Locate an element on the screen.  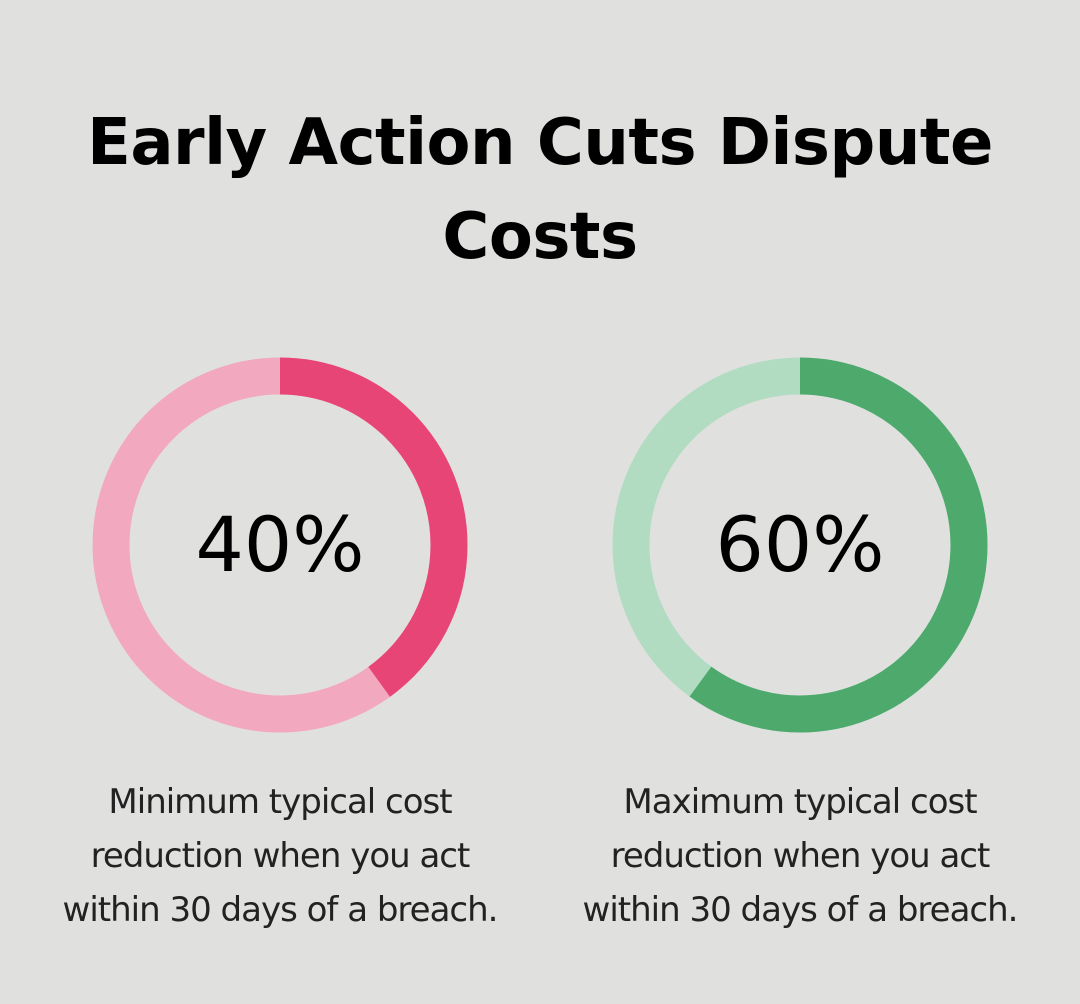
donut-chart-minimum: 40% is located at coordinates (280, 545).